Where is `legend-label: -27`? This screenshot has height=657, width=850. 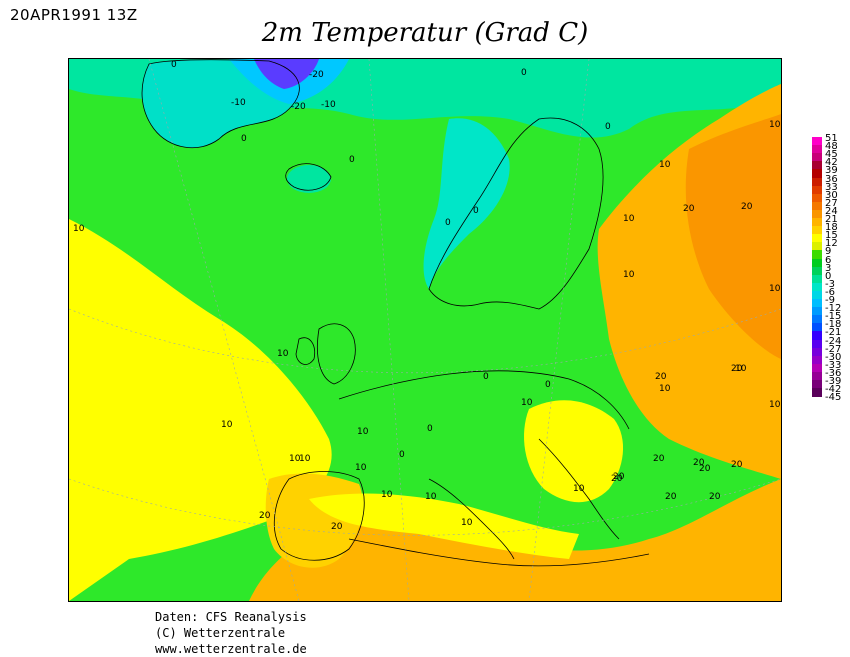
legend-label: -27 is located at coordinates (833, 349).